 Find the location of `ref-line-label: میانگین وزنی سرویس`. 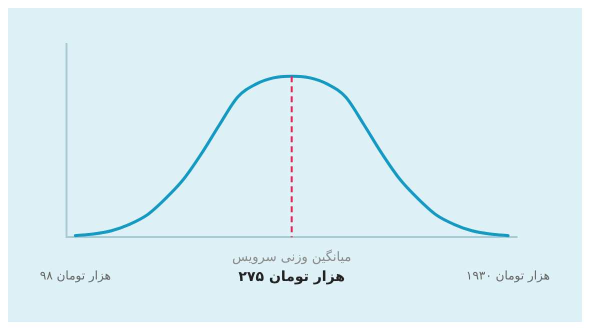

ref-line-label: میانگین وزنی سرویس is located at coordinates (292, 257).